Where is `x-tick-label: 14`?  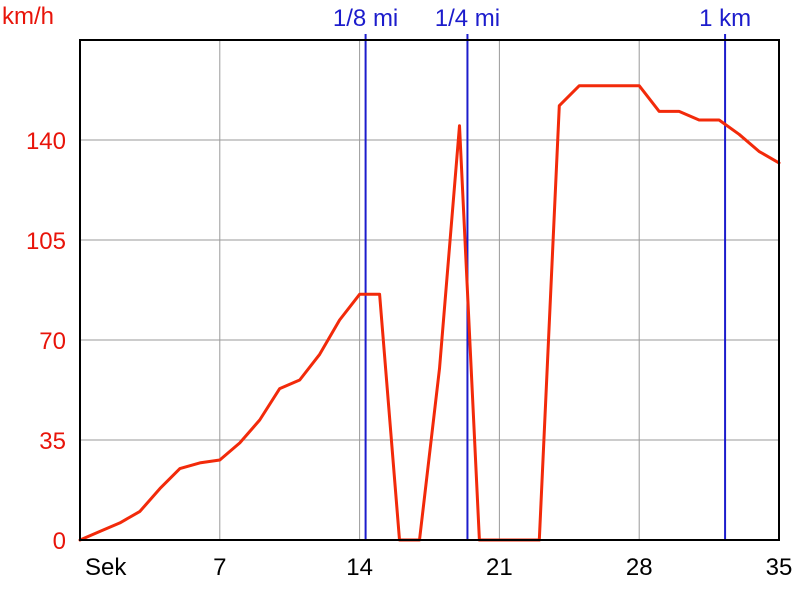
x-tick-label: 14 is located at coordinates (359, 567).